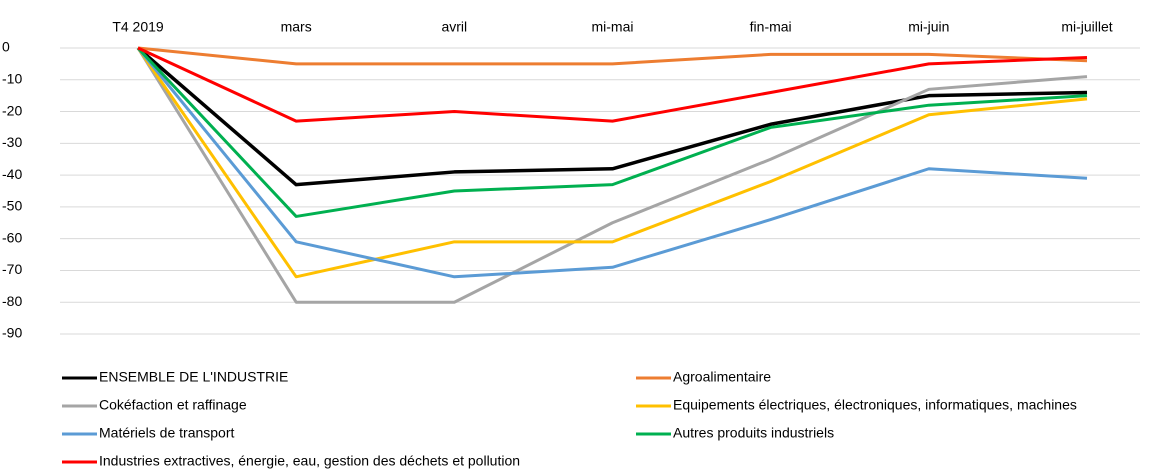  What do you see at coordinates (12, 237) in the screenshot?
I see `y-tick-label: -60` at bounding box center [12, 237].